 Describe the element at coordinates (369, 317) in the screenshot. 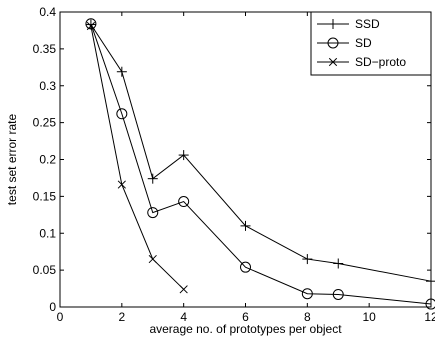

I see `x-tick-label: 10` at that location.